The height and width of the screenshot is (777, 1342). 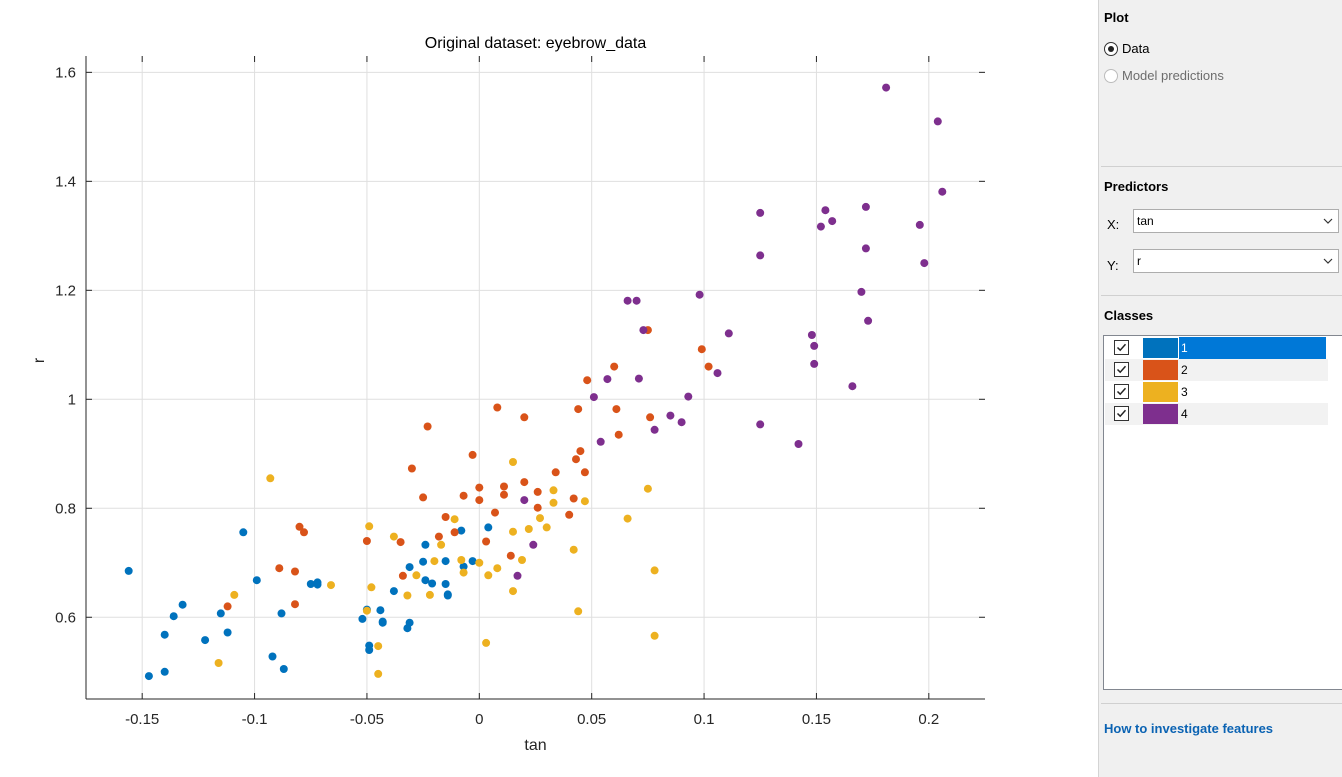 I want to click on x-tick-label: 0, so click(x=479, y=719).